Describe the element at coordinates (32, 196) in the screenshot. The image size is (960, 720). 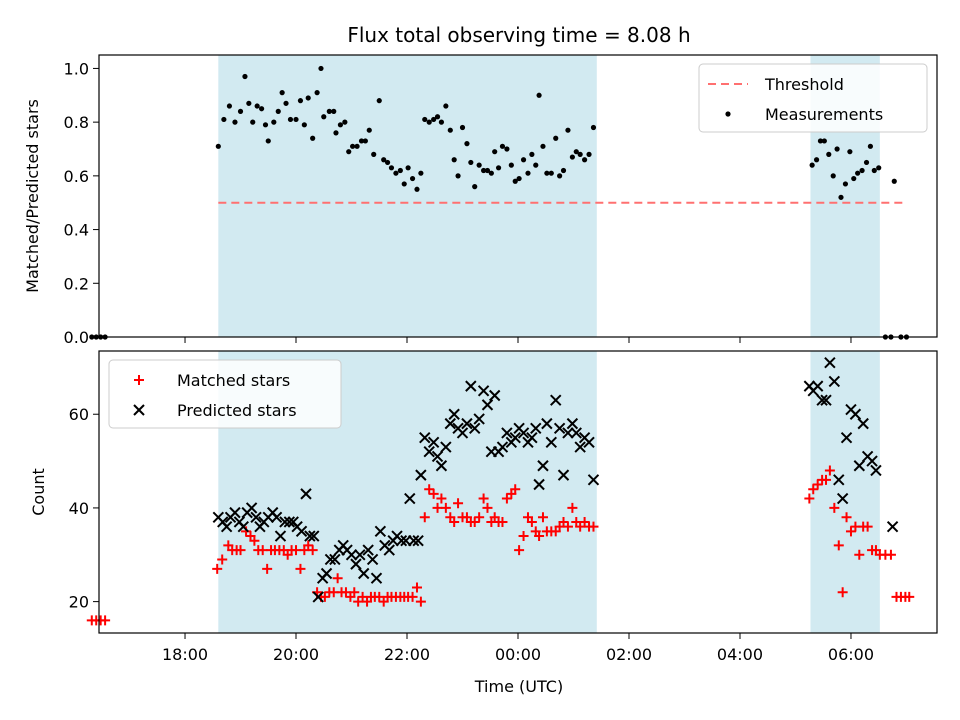
I see `top-y-axis-label: Matched/Predicted stars` at that location.